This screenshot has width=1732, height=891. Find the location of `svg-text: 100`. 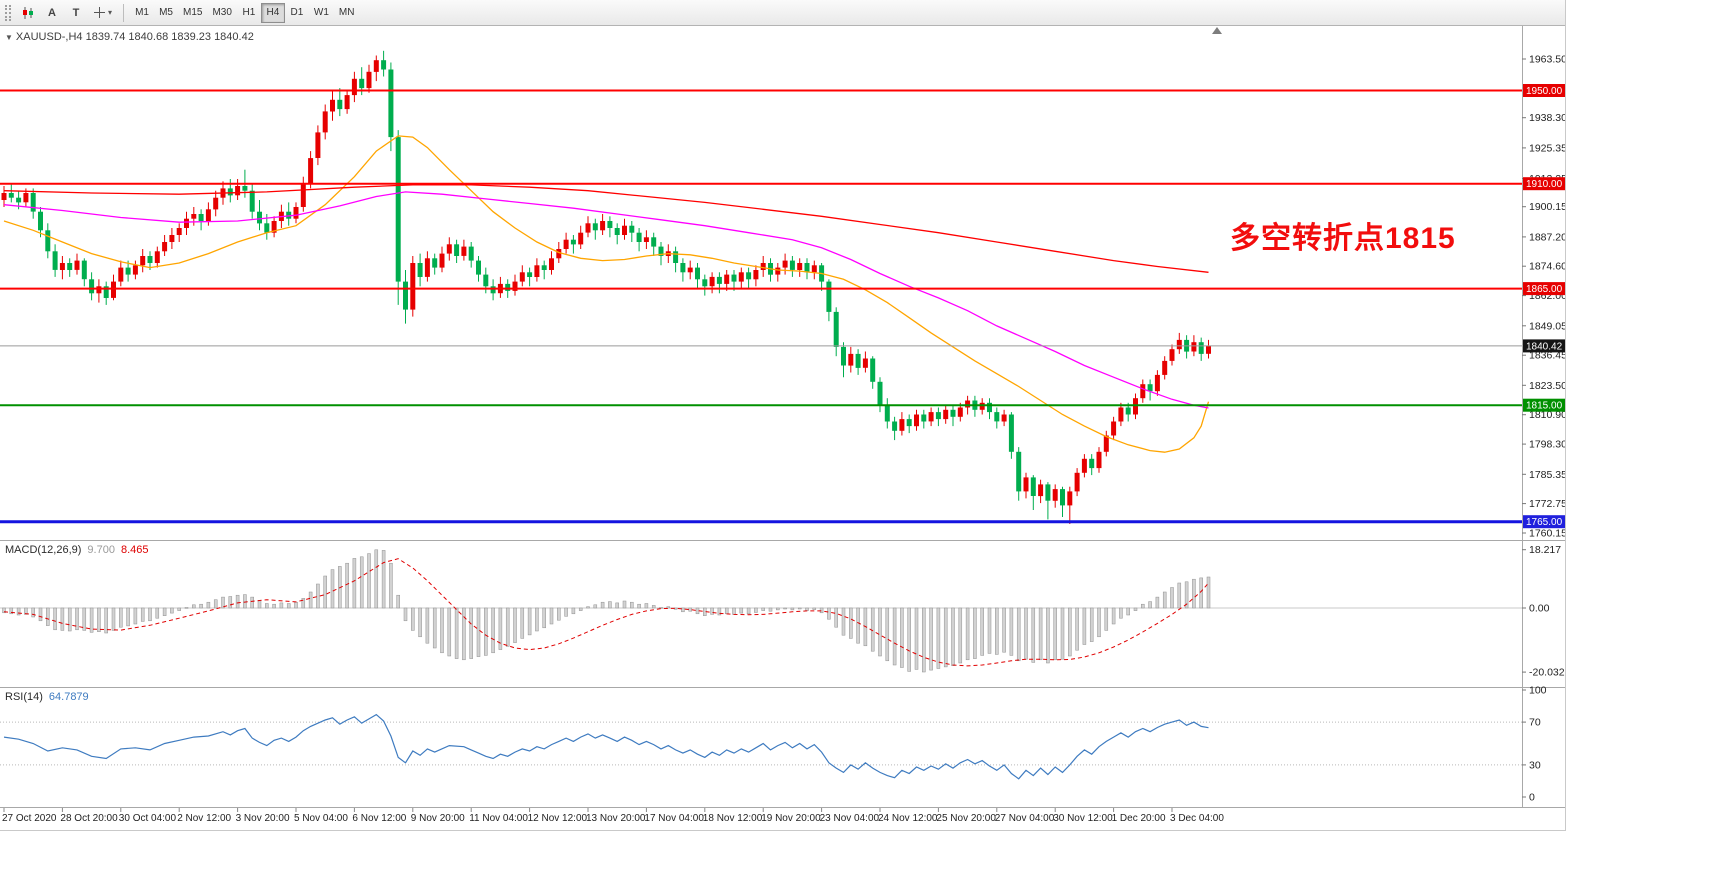

svg-text: 100 is located at coordinates (1538, 691).